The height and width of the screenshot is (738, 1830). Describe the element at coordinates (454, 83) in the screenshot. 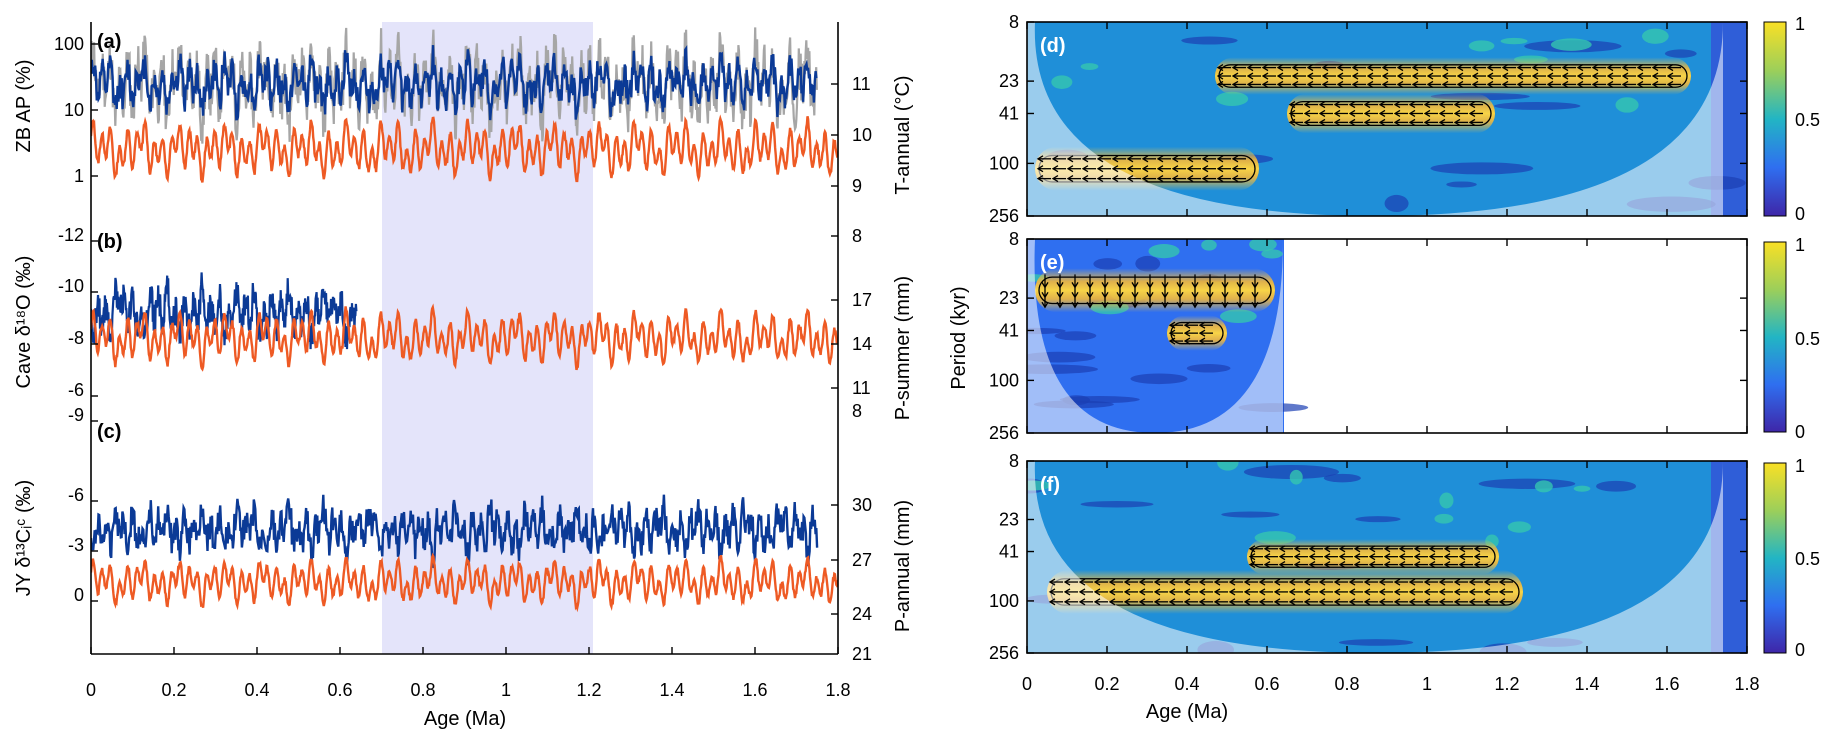

I see `series-zb-ap-smoothed` at that location.